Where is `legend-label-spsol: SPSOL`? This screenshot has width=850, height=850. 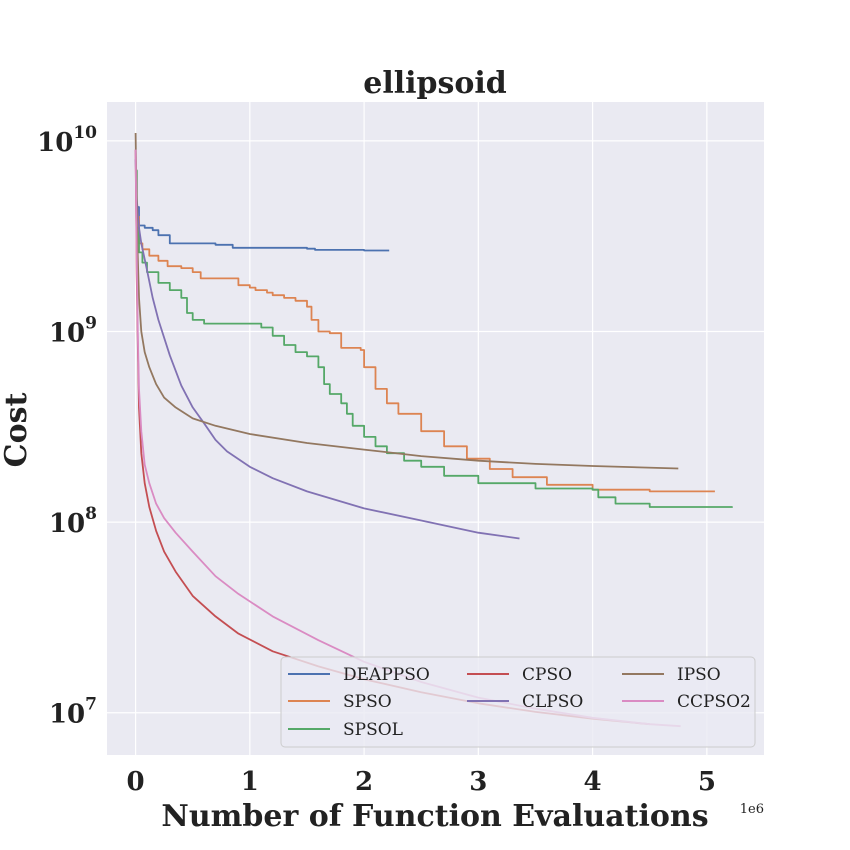 legend-label-spsol: SPSOL is located at coordinates (373, 730).